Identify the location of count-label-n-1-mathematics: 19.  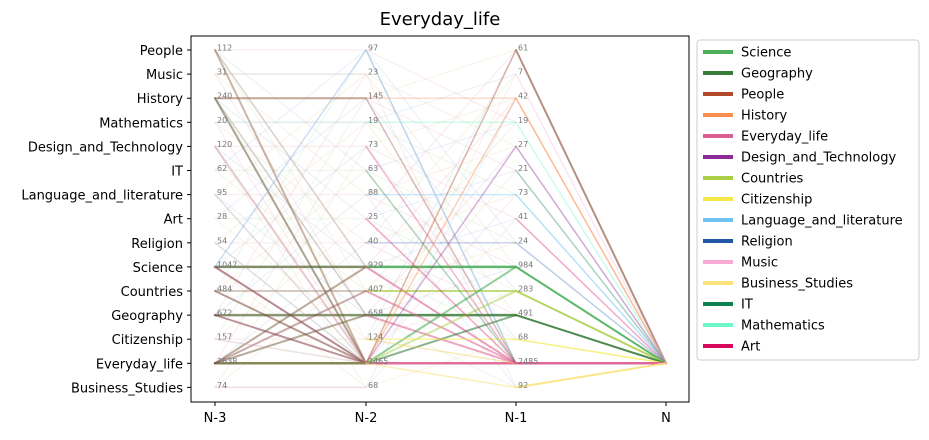
(523, 120).